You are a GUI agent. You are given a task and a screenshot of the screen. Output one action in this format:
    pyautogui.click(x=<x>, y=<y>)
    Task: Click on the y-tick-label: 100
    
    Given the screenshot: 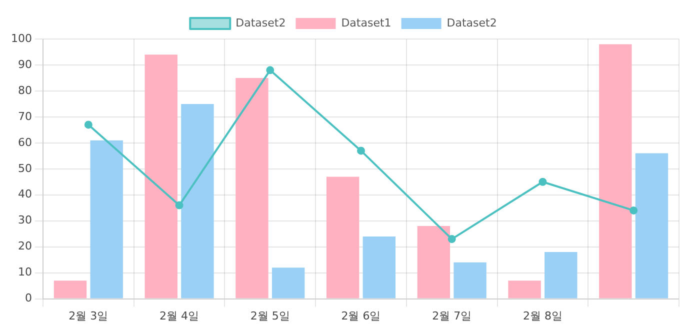 What is the action you would take?
    pyautogui.click(x=21, y=38)
    